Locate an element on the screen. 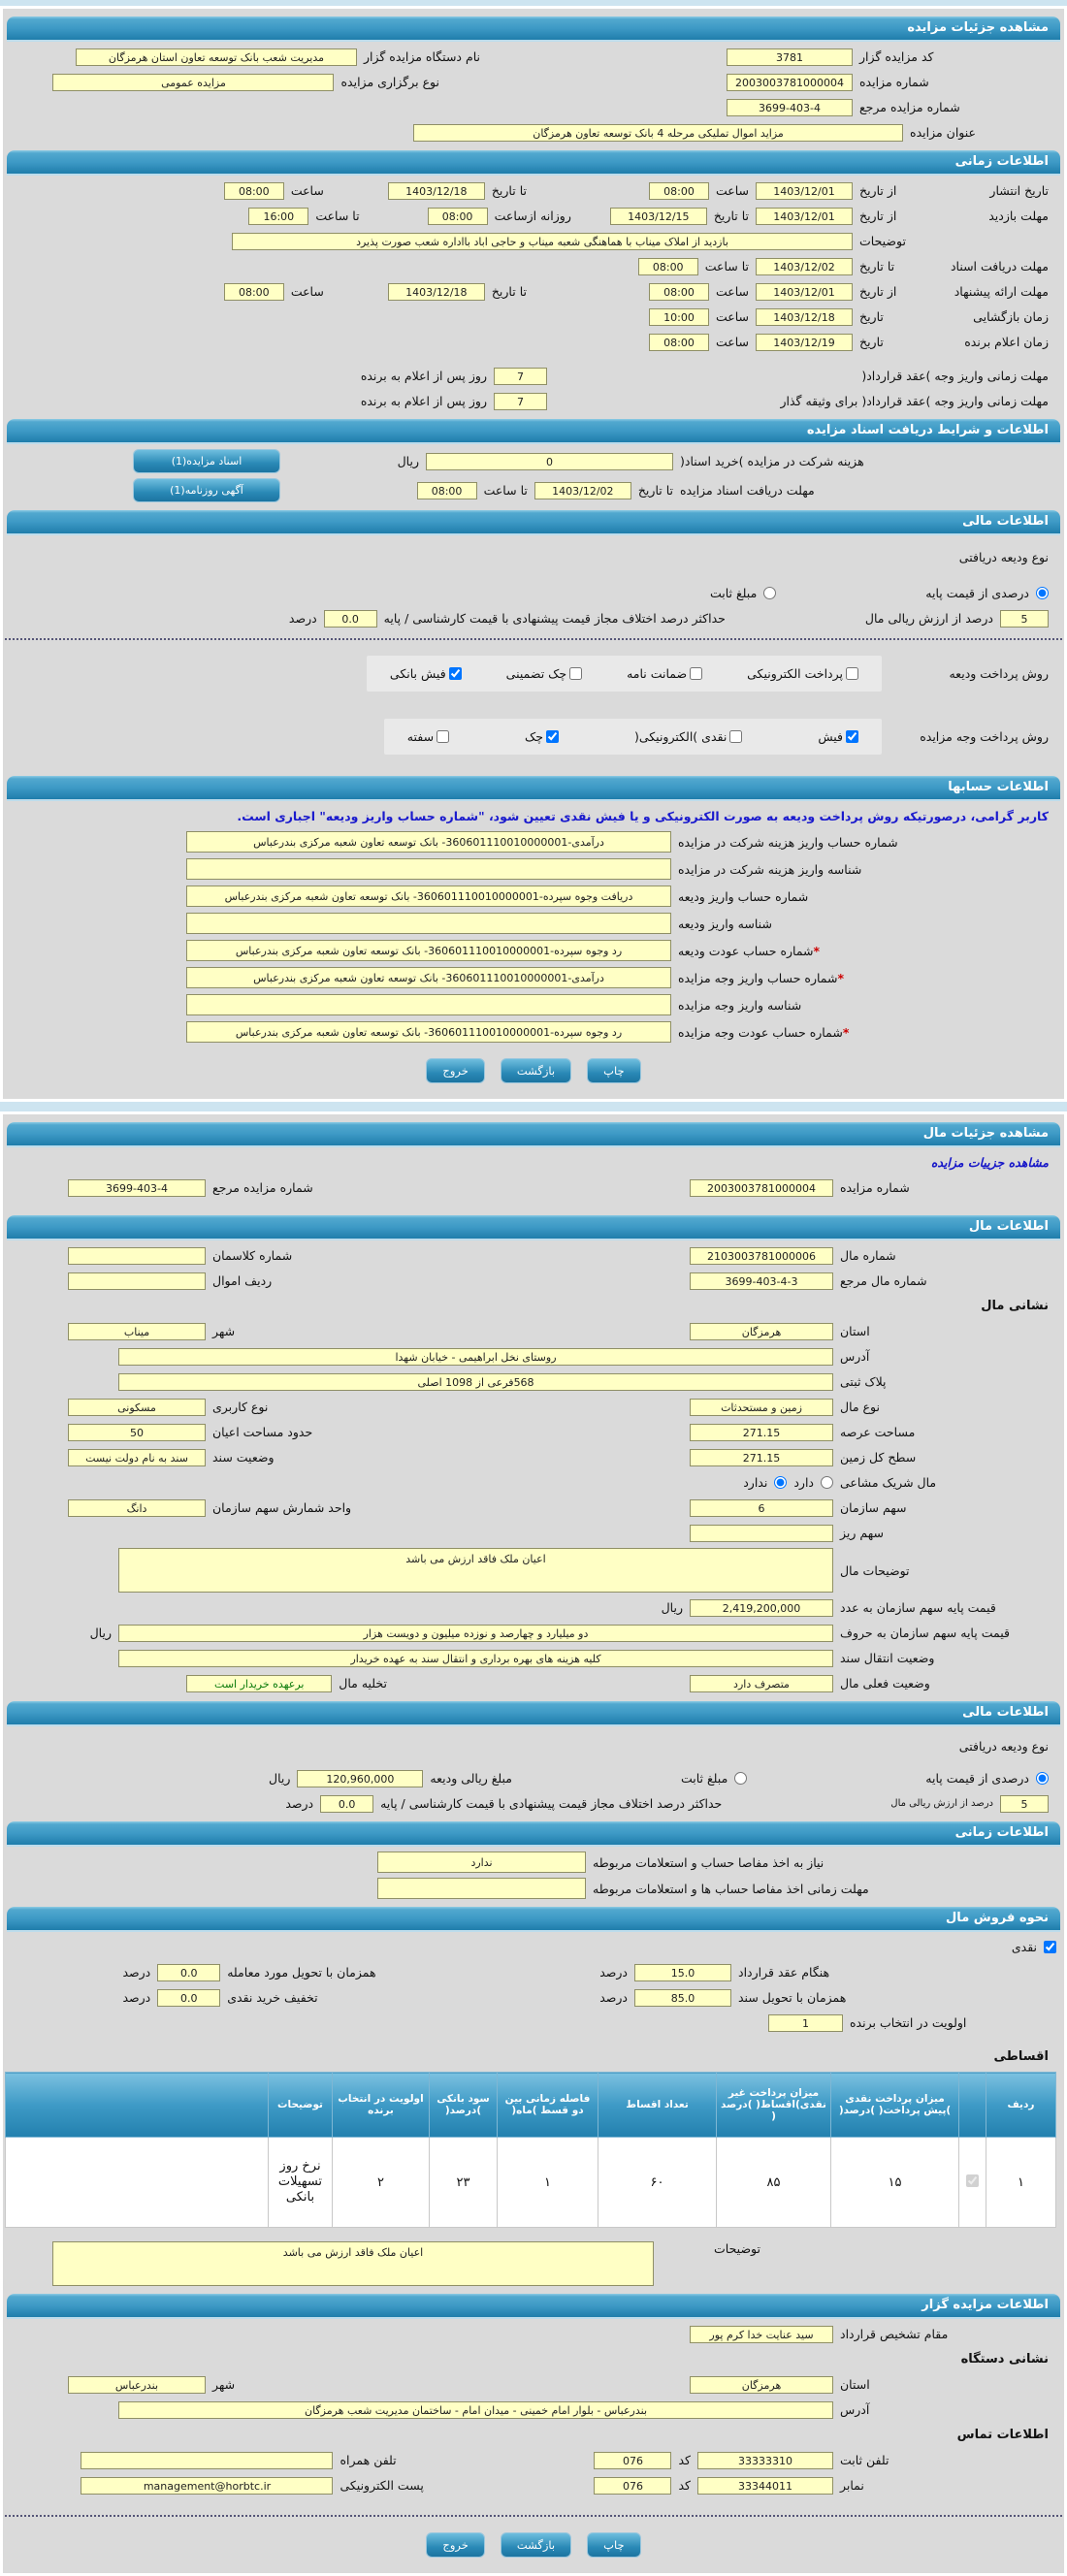 This screenshot has height=2576, width=1067. checkbox-promissory: سفته is located at coordinates (428, 736).